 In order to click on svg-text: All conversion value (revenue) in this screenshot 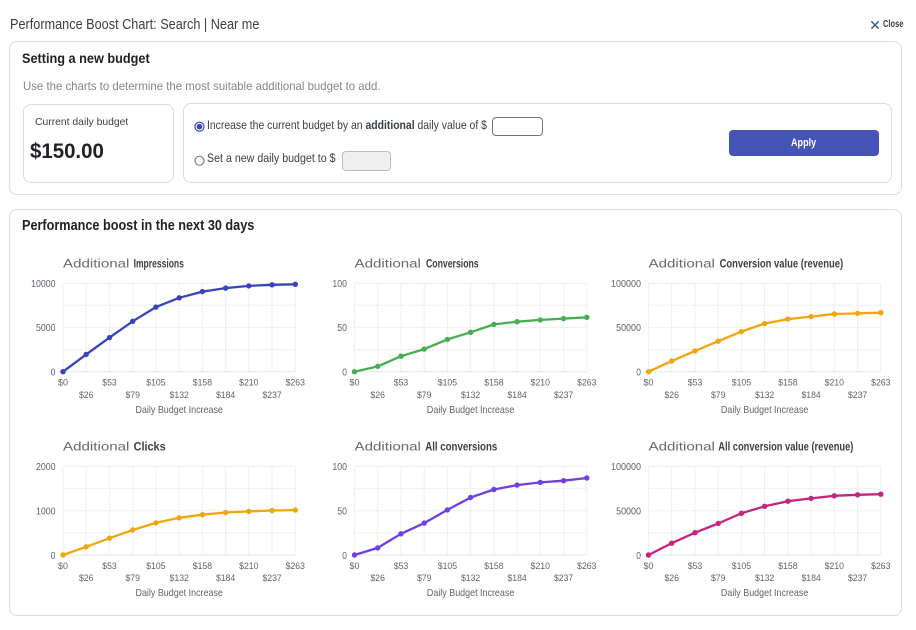, I will do `click(785, 446)`.